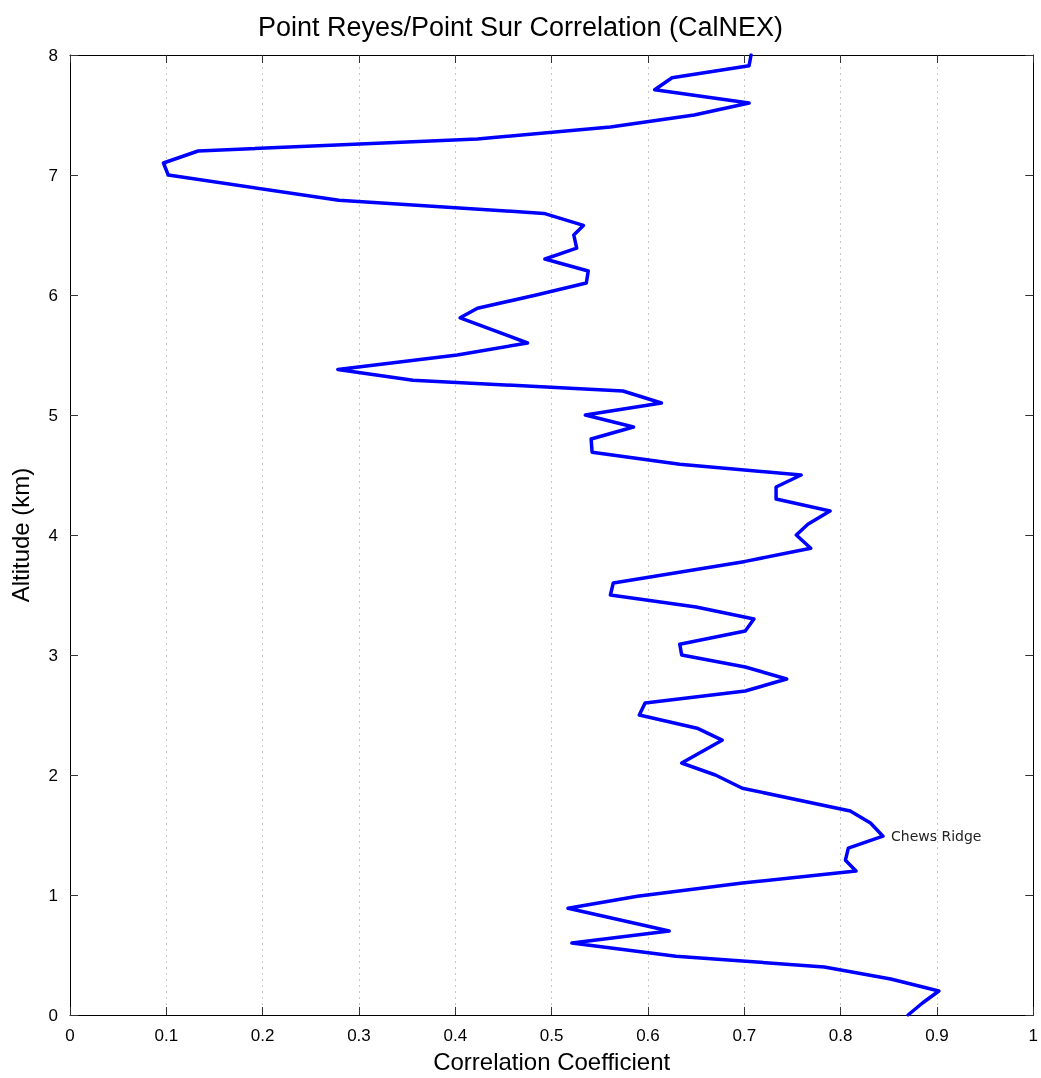 Image resolution: width=1041 pixels, height=1078 pixels. What do you see at coordinates (70, 1035) in the screenshot?
I see `x-tick-label: 0` at bounding box center [70, 1035].